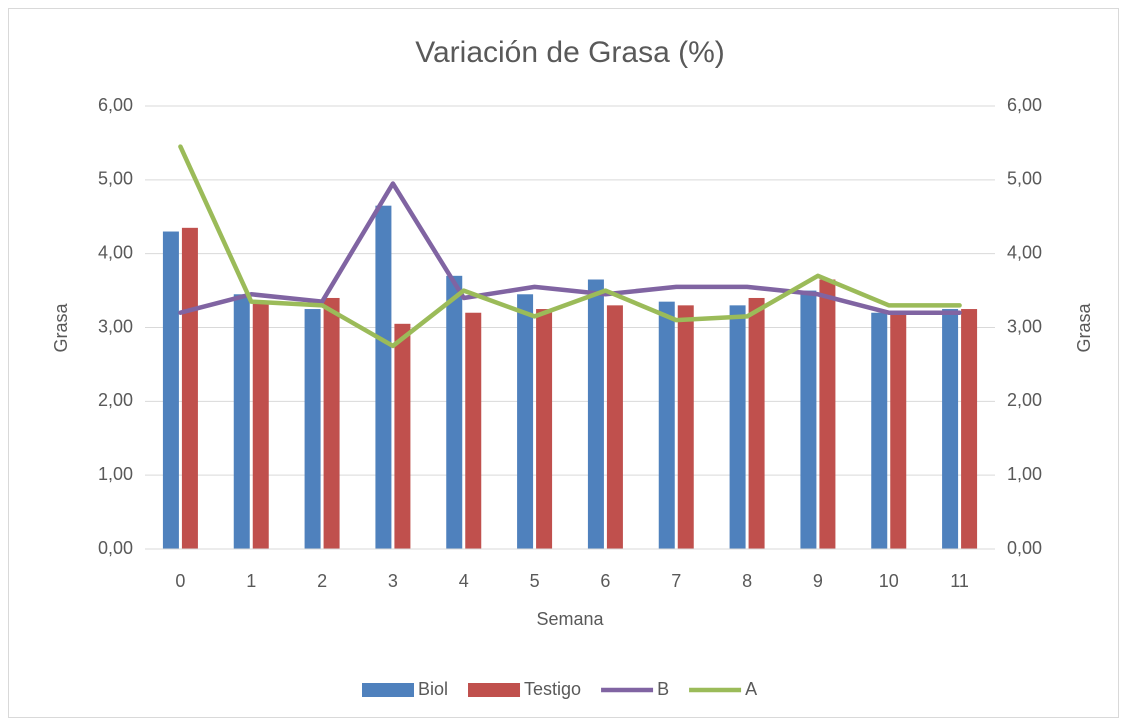 The height and width of the screenshot is (726, 1127). Describe the element at coordinates (889, 581) in the screenshot. I see `x-tick-label: 10` at that location.